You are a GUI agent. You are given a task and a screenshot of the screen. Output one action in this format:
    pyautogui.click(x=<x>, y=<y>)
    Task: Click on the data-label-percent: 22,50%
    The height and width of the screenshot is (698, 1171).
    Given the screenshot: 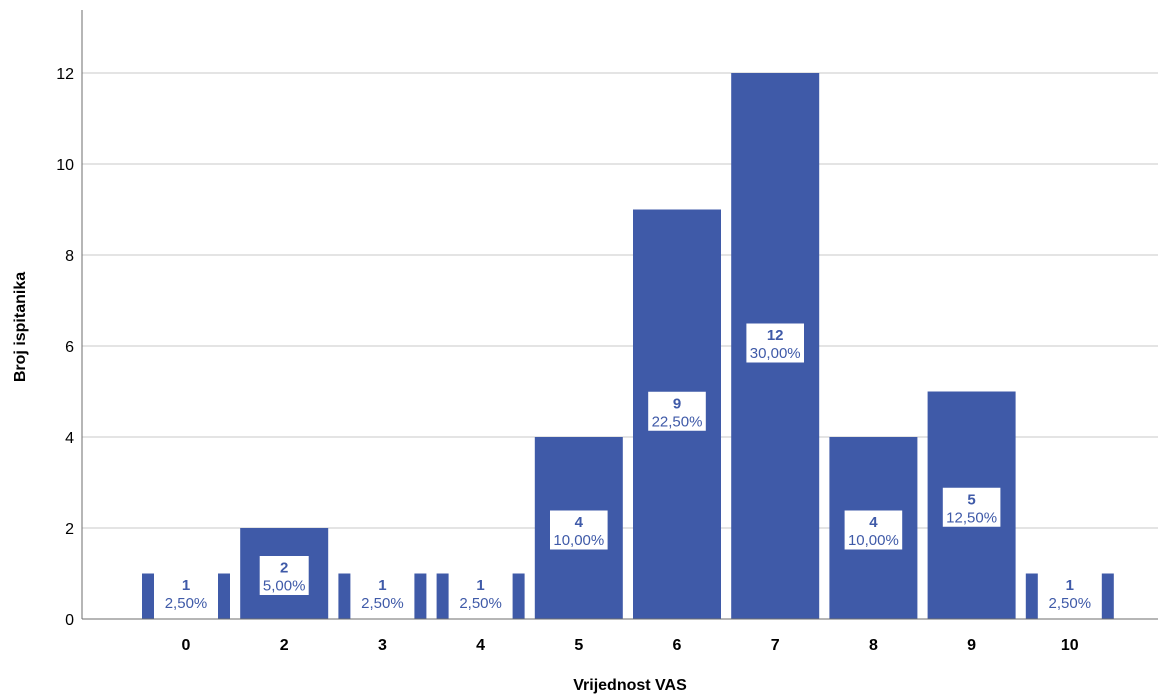 What is the action you would take?
    pyautogui.click(x=677, y=421)
    